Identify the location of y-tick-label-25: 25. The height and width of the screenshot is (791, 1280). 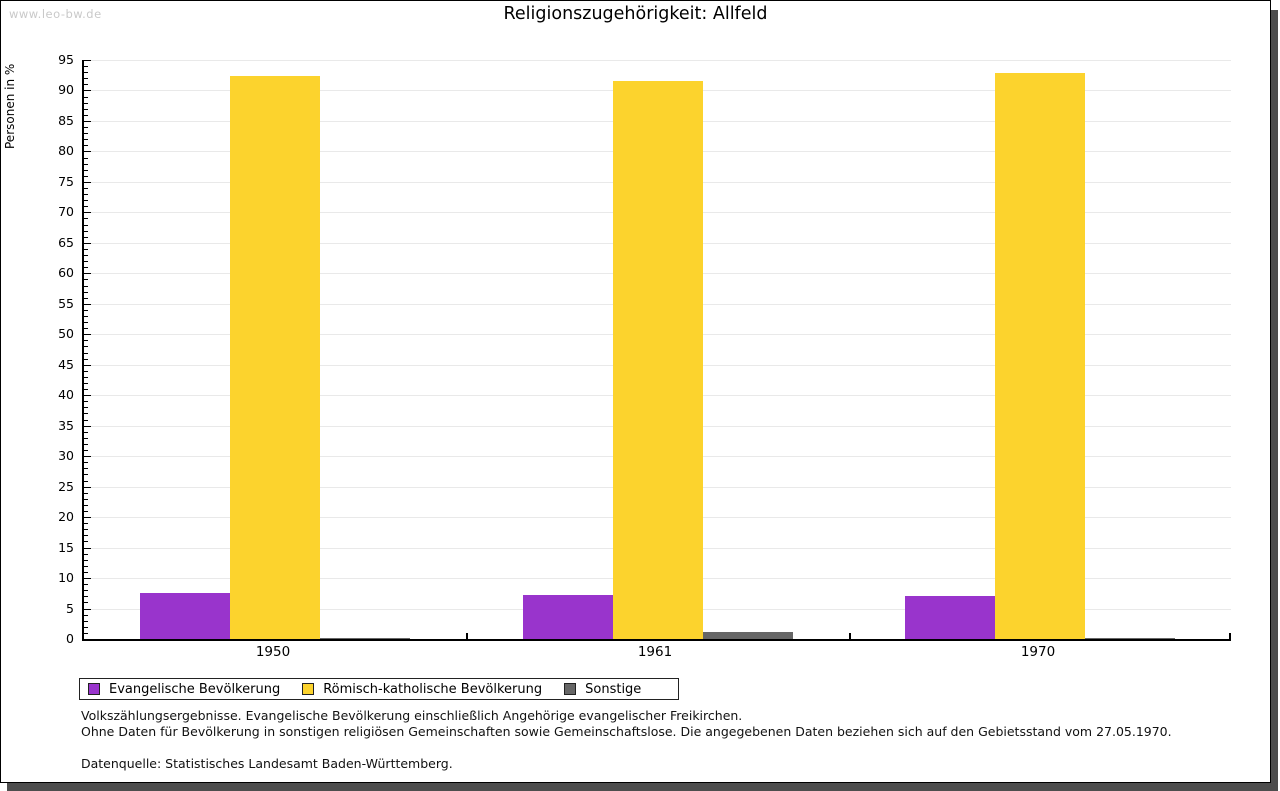
(66, 486).